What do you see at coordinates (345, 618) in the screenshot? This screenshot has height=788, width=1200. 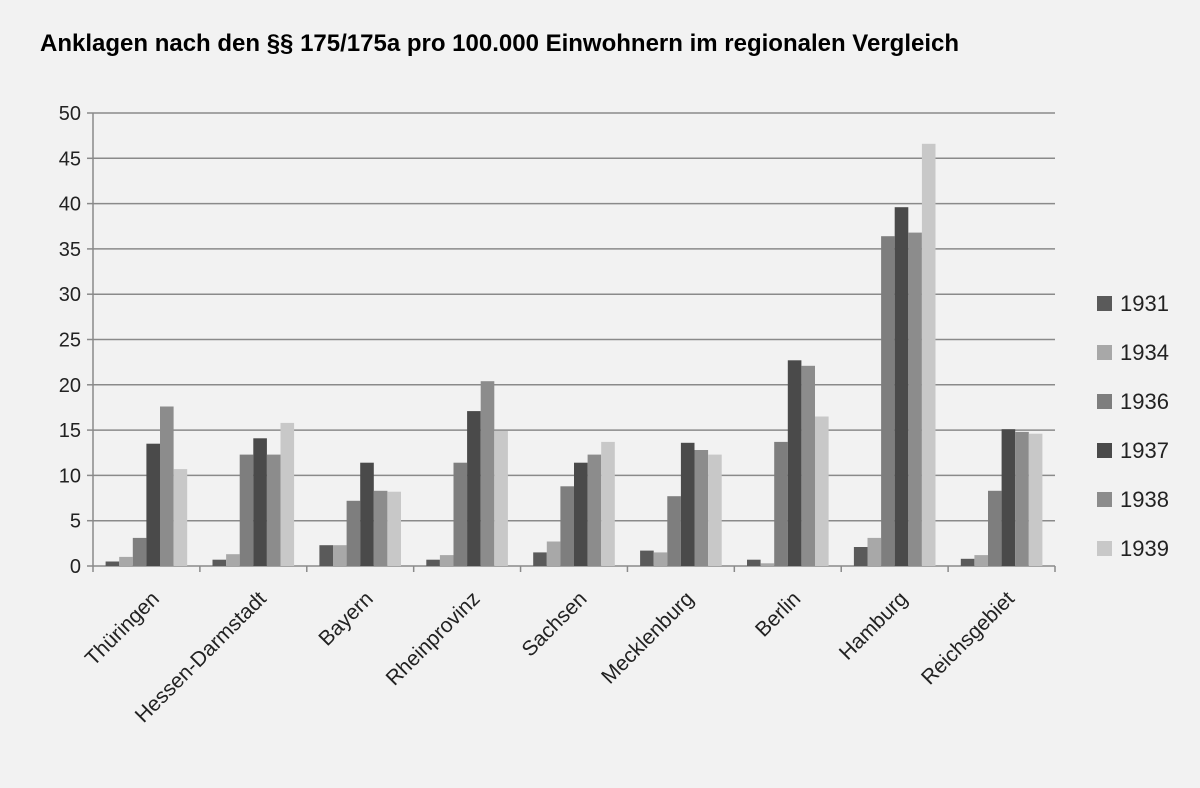 I see `x-tick-label: Bayern` at bounding box center [345, 618].